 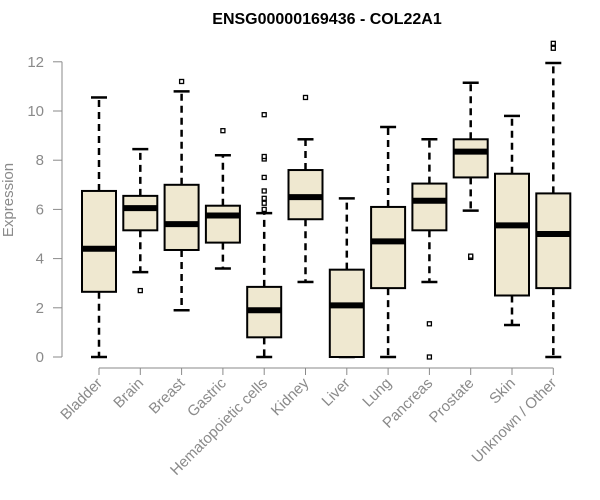 I want to click on y-tick-label: 10, so click(x=35, y=111).